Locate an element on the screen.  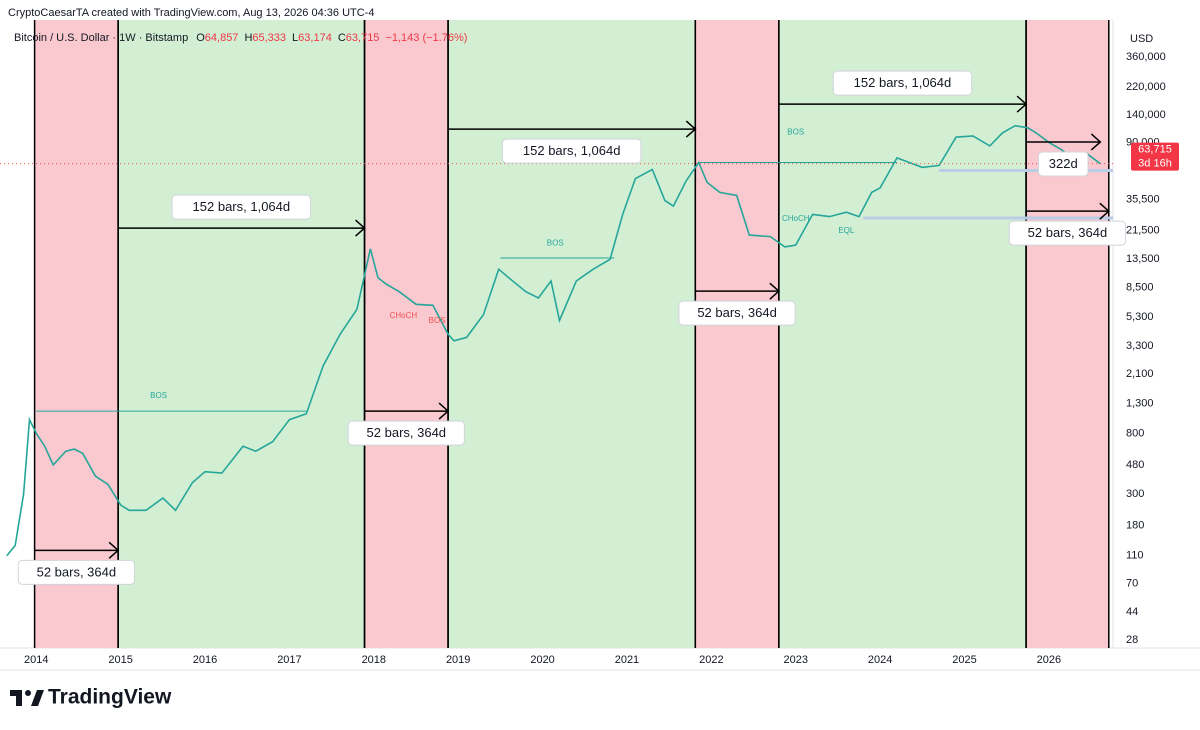
x-tick-label: 2015 is located at coordinates (120, 660).